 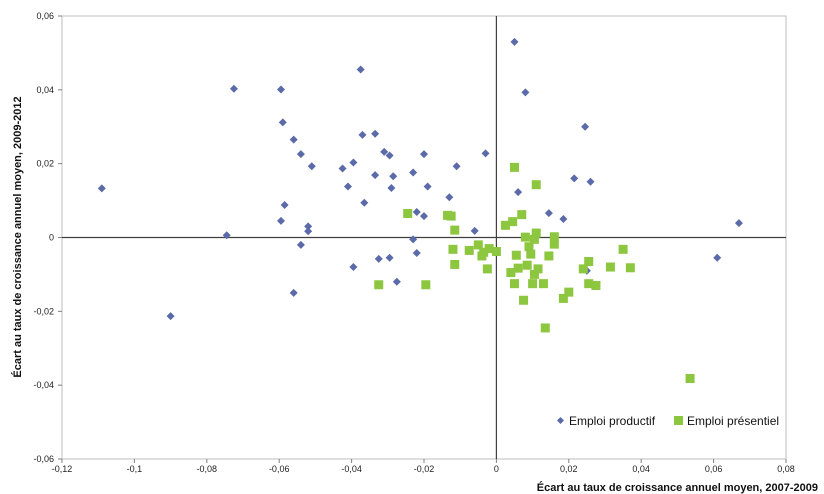 I want to click on y-tick-label: -0,04, so click(x=43, y=385).